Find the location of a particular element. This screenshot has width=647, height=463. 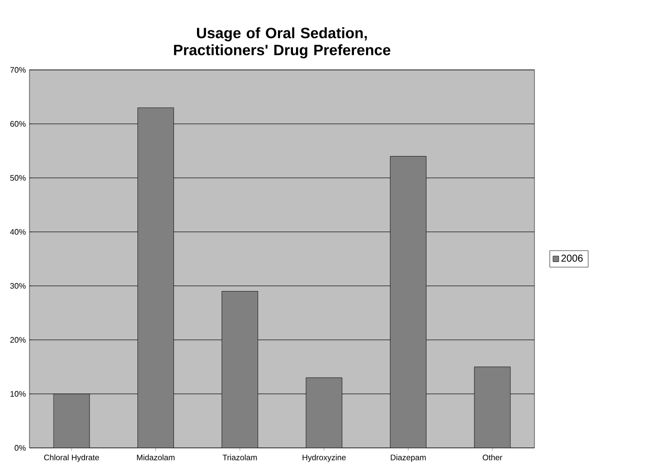

x-tick-label: Midazolam is located at coordinates (156, 457).